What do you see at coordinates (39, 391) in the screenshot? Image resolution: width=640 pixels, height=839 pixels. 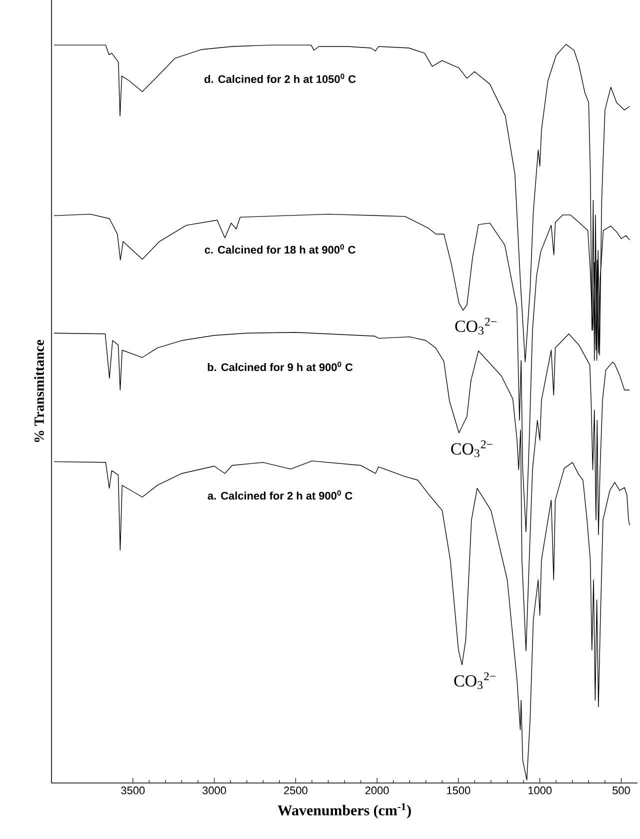 I see `y-axis-title: % Transmittance` at bounding box center [39, 391].